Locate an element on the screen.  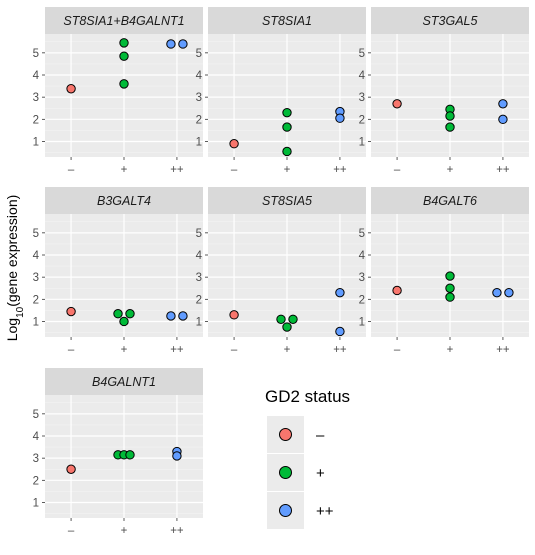
facet-title: ST8SIA5 is located at coordinates (287, 201).